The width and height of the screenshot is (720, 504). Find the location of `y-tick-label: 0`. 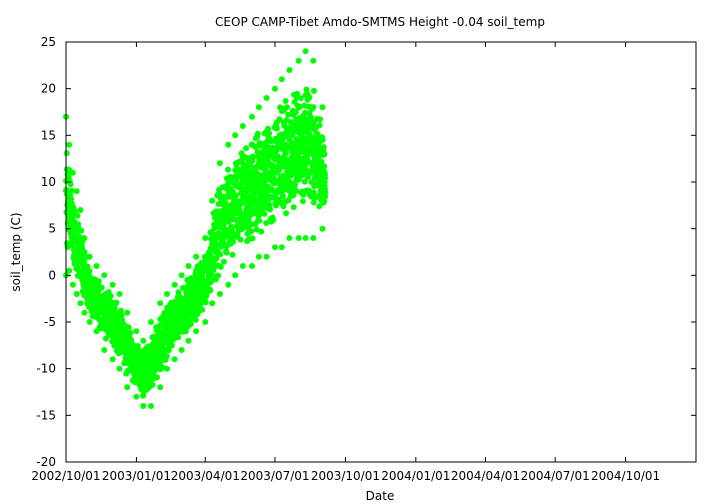

y-tick-label: 0 is located at coordinates (52, 275).